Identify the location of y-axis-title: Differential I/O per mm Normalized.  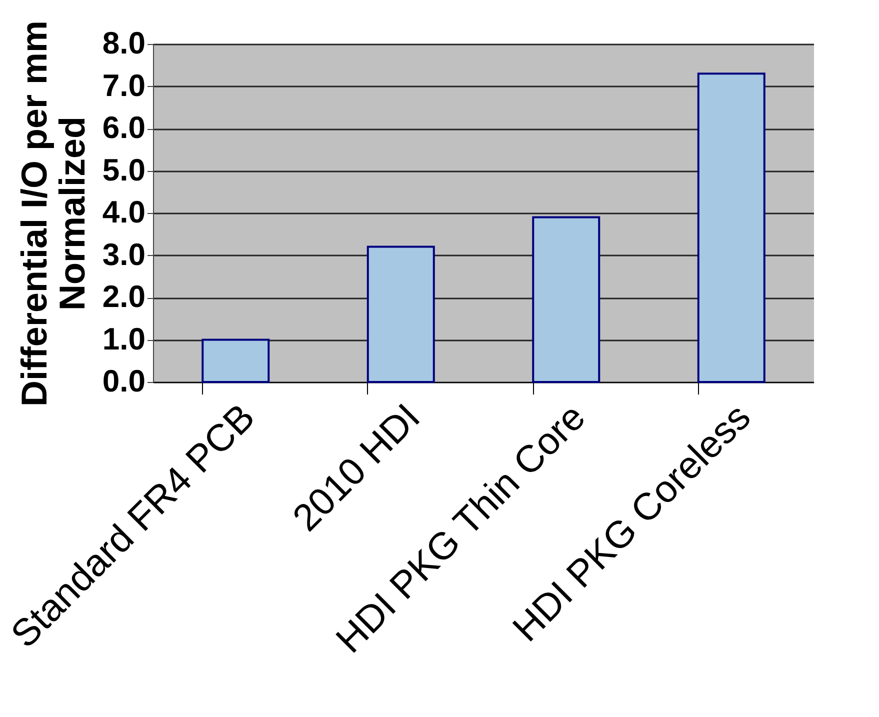
(52, 213).